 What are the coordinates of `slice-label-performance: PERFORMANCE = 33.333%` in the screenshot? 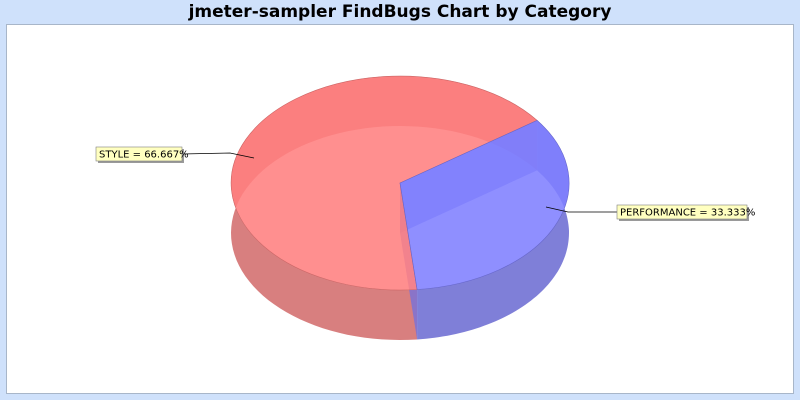 It's located at (687, 213).